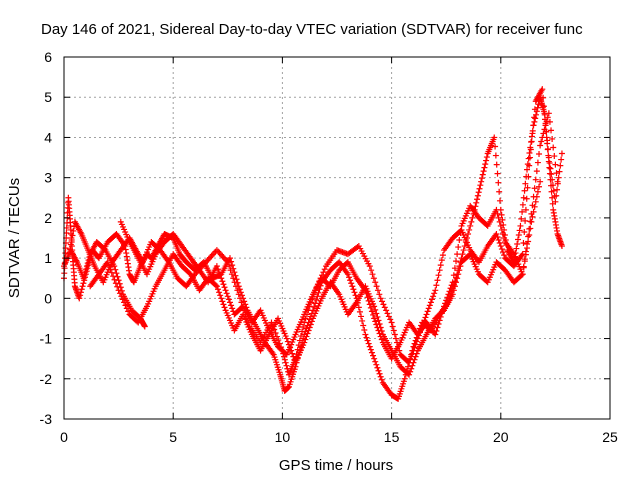 The image size is (640, 480). Describe the element at coordinates (46, 339) in the screenshot. I see `y-tick-label: -1` at that location.